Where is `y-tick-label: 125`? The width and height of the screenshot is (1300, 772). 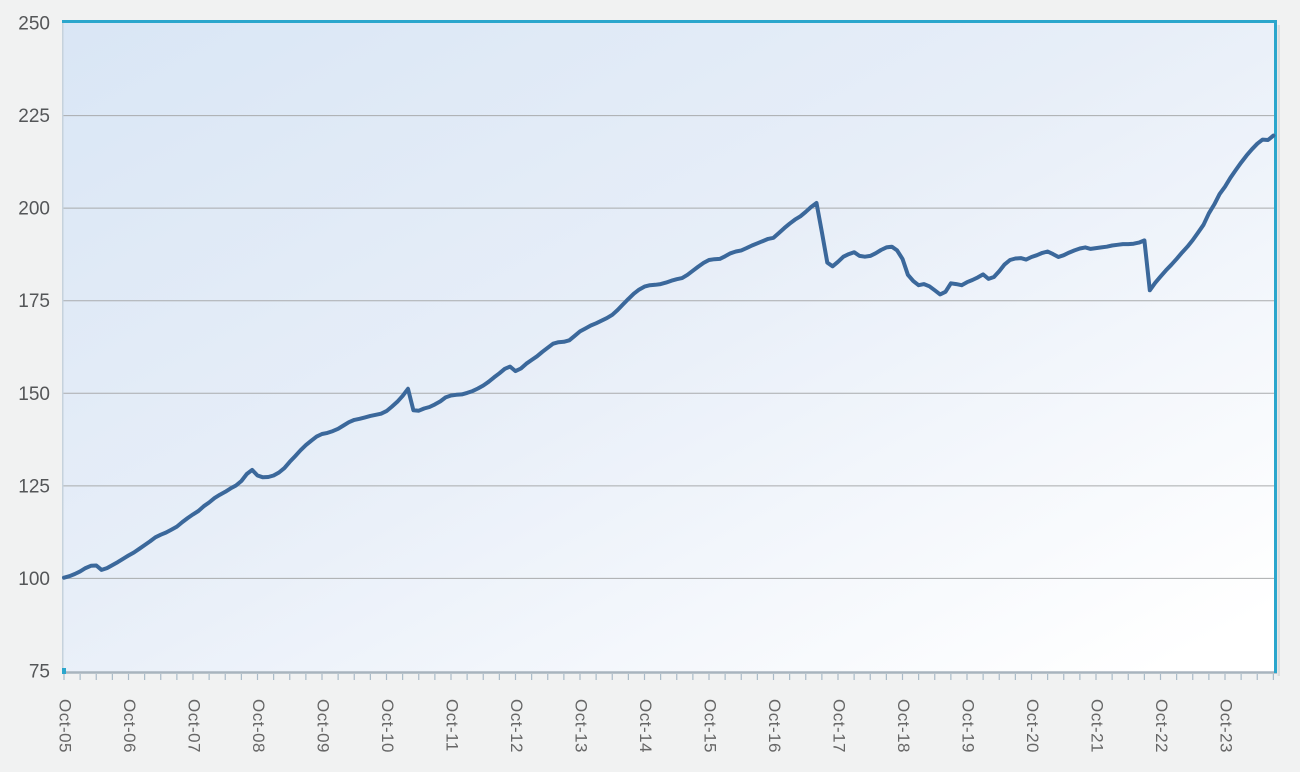
y-tick-label: 125 is located at coordinates (34, 486).